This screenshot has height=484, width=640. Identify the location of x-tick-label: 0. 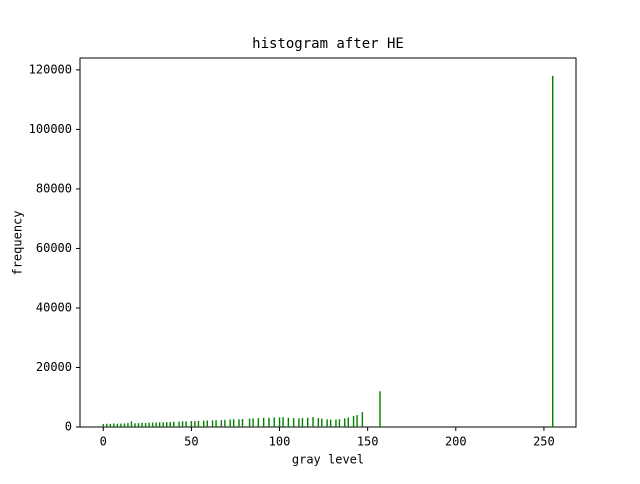
(103, 442).